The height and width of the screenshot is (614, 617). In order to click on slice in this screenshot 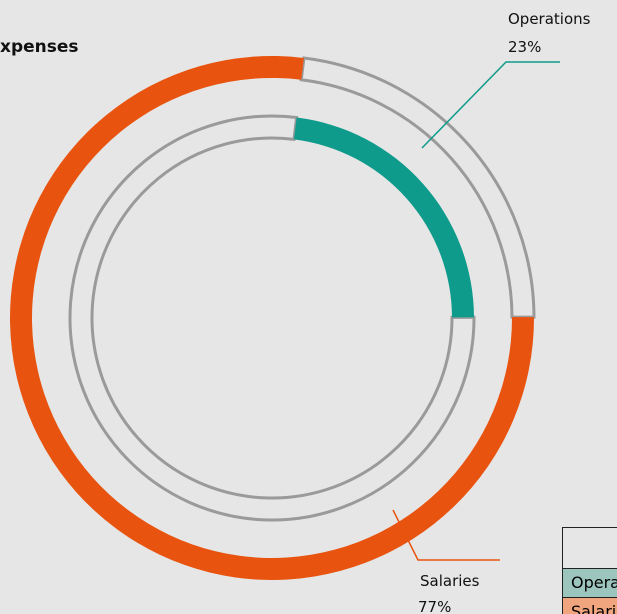, I will do `click(383, 217)`.